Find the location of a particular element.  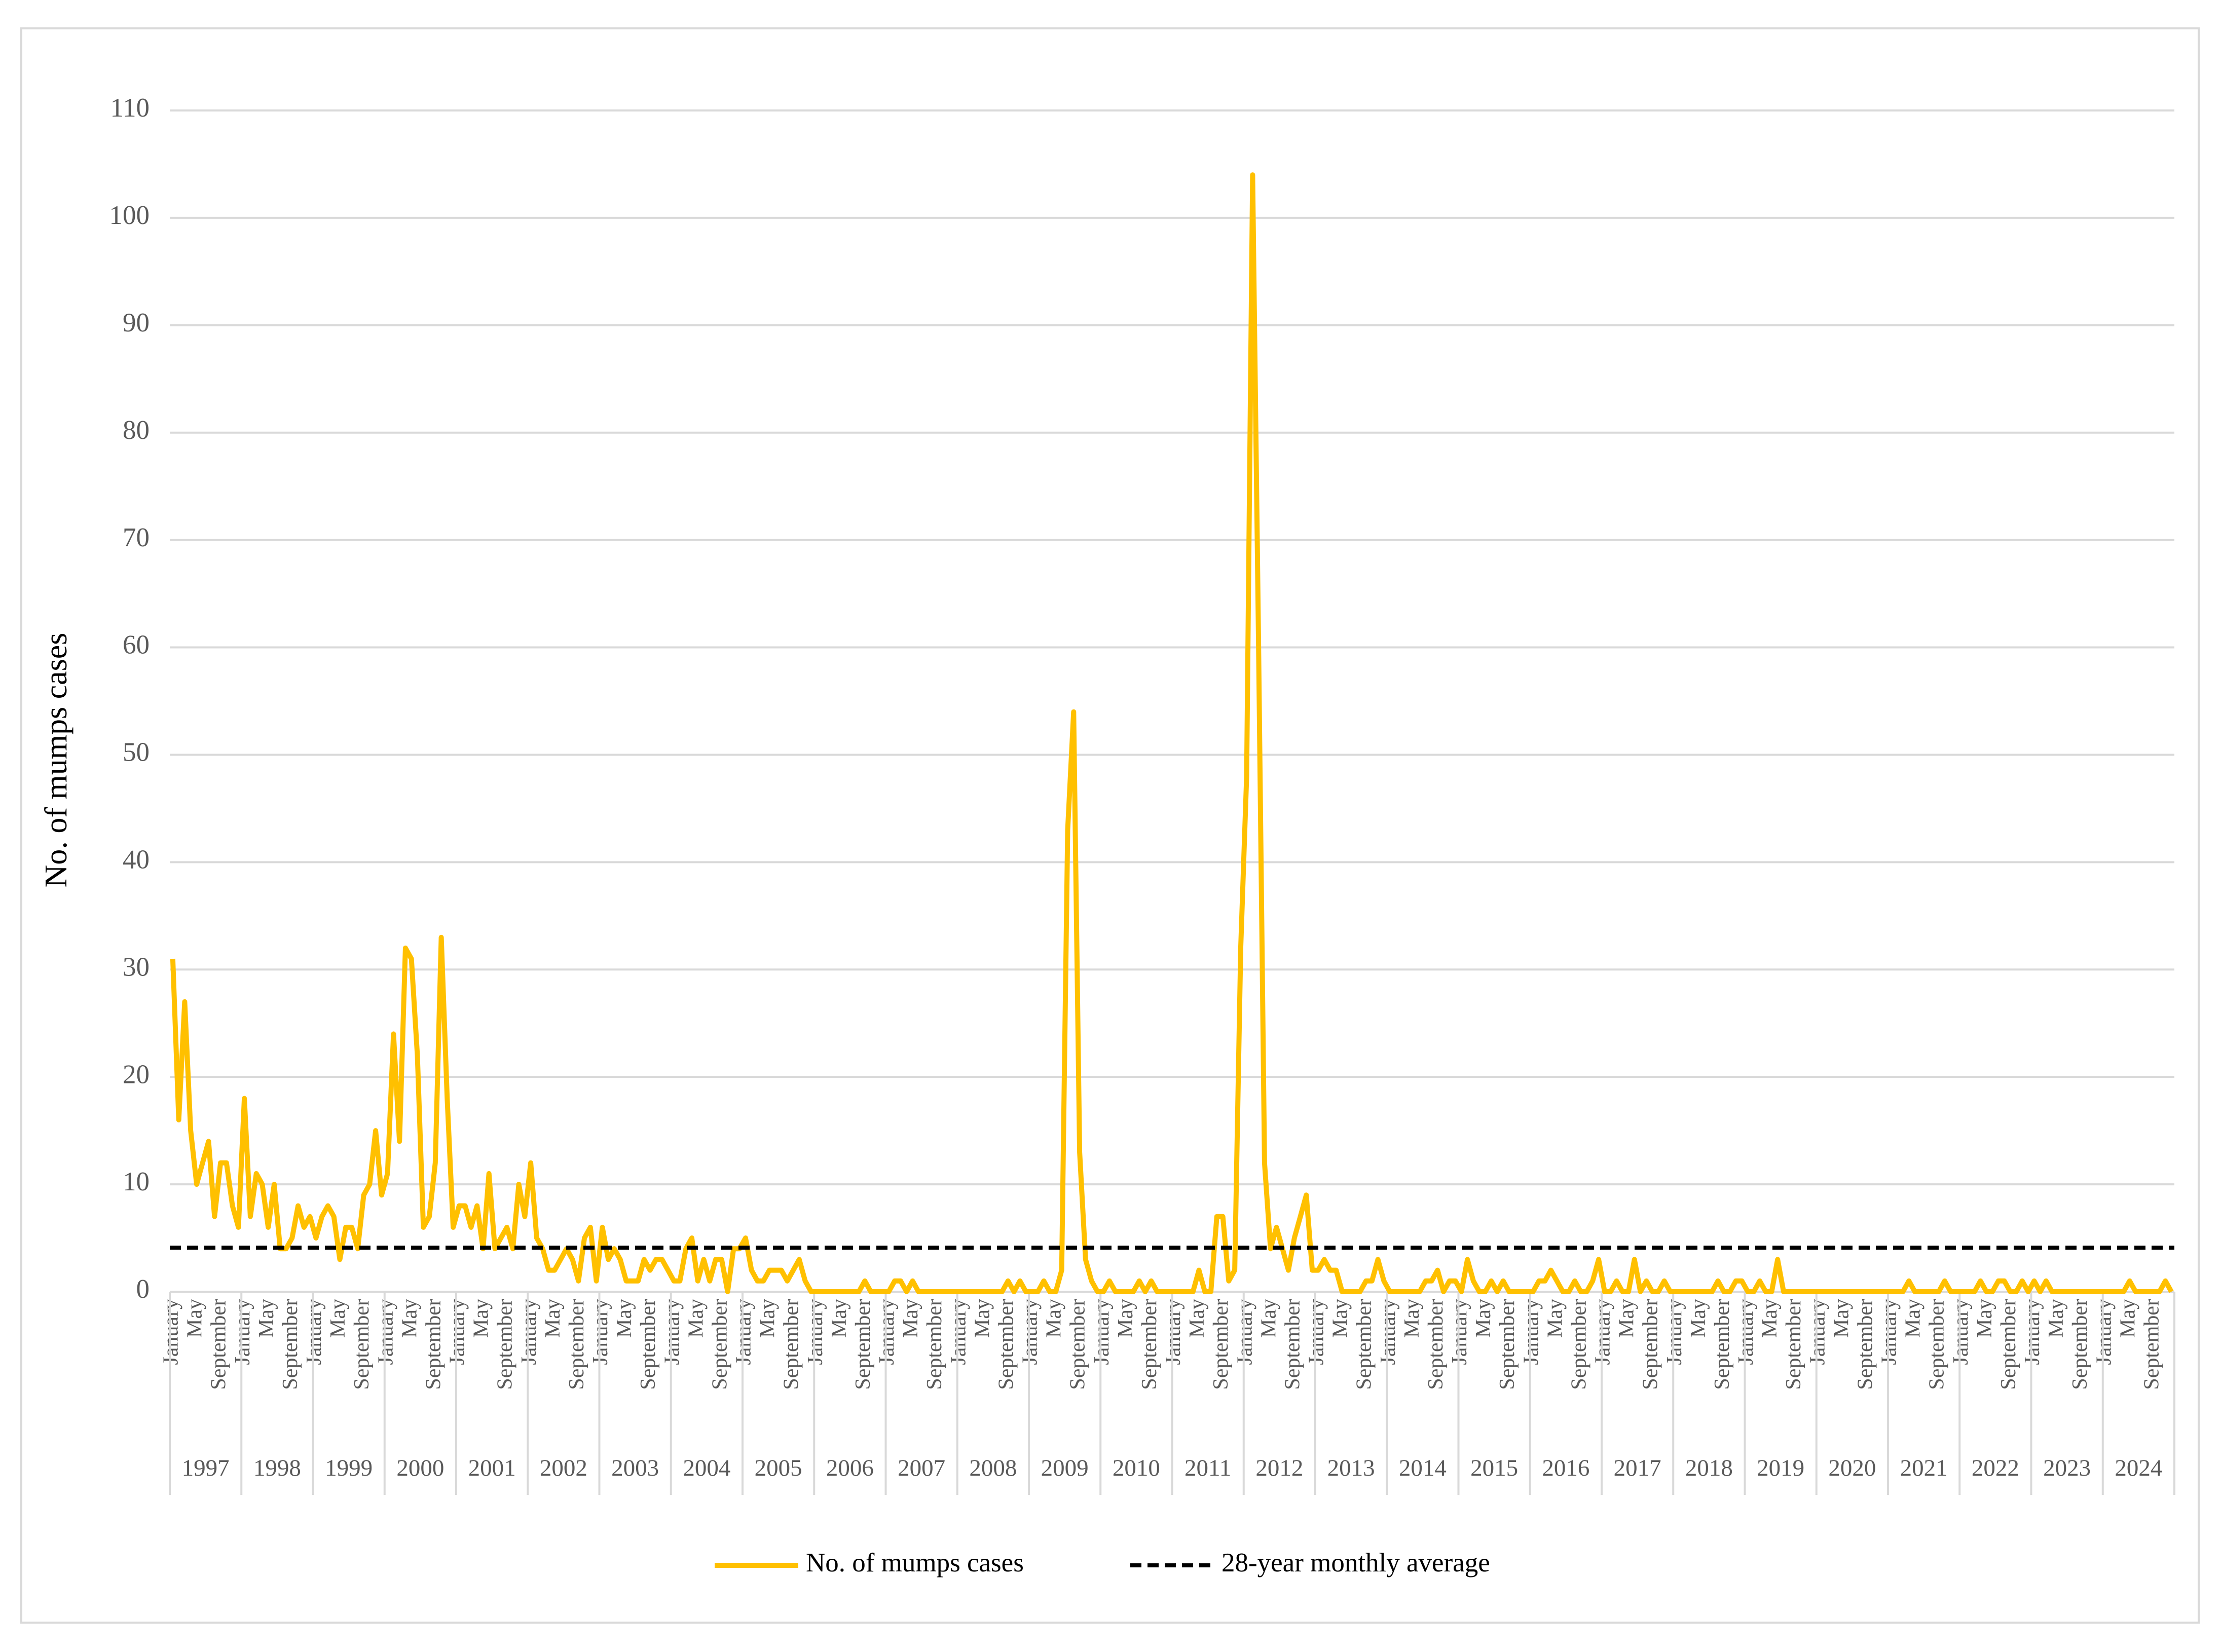

y-tick-label: 70 is located at coordinates (136, 537).